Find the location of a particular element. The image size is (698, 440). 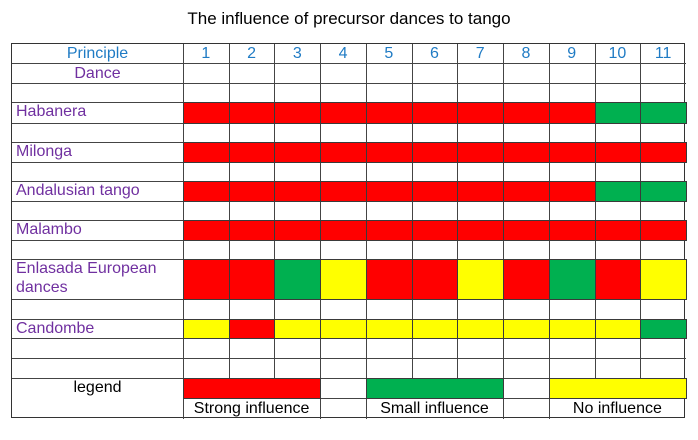

dance-label: Andalusian tango is located at coordinates (78, 190).